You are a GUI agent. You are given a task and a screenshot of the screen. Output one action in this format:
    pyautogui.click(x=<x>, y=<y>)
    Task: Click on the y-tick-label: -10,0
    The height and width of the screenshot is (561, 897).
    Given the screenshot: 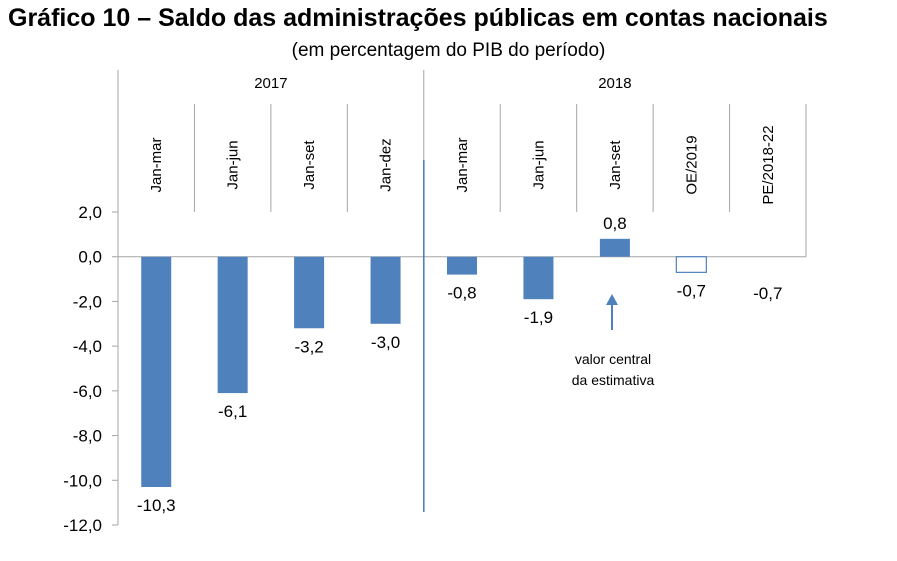 What is the action you would take?
    pyautogui.click(x=82, y=480)
    